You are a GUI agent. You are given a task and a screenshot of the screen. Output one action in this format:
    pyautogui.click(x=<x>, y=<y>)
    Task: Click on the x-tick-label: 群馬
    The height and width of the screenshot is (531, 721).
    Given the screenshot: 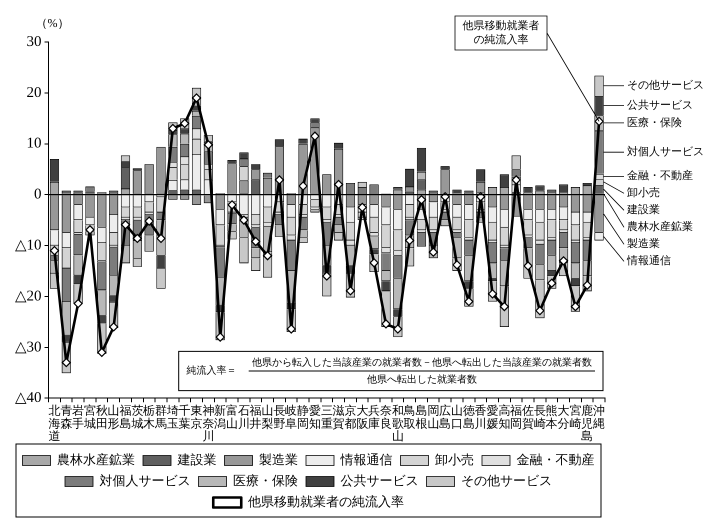 What is the action you would take?
    pyautogui.click(x=161, y=417)
    